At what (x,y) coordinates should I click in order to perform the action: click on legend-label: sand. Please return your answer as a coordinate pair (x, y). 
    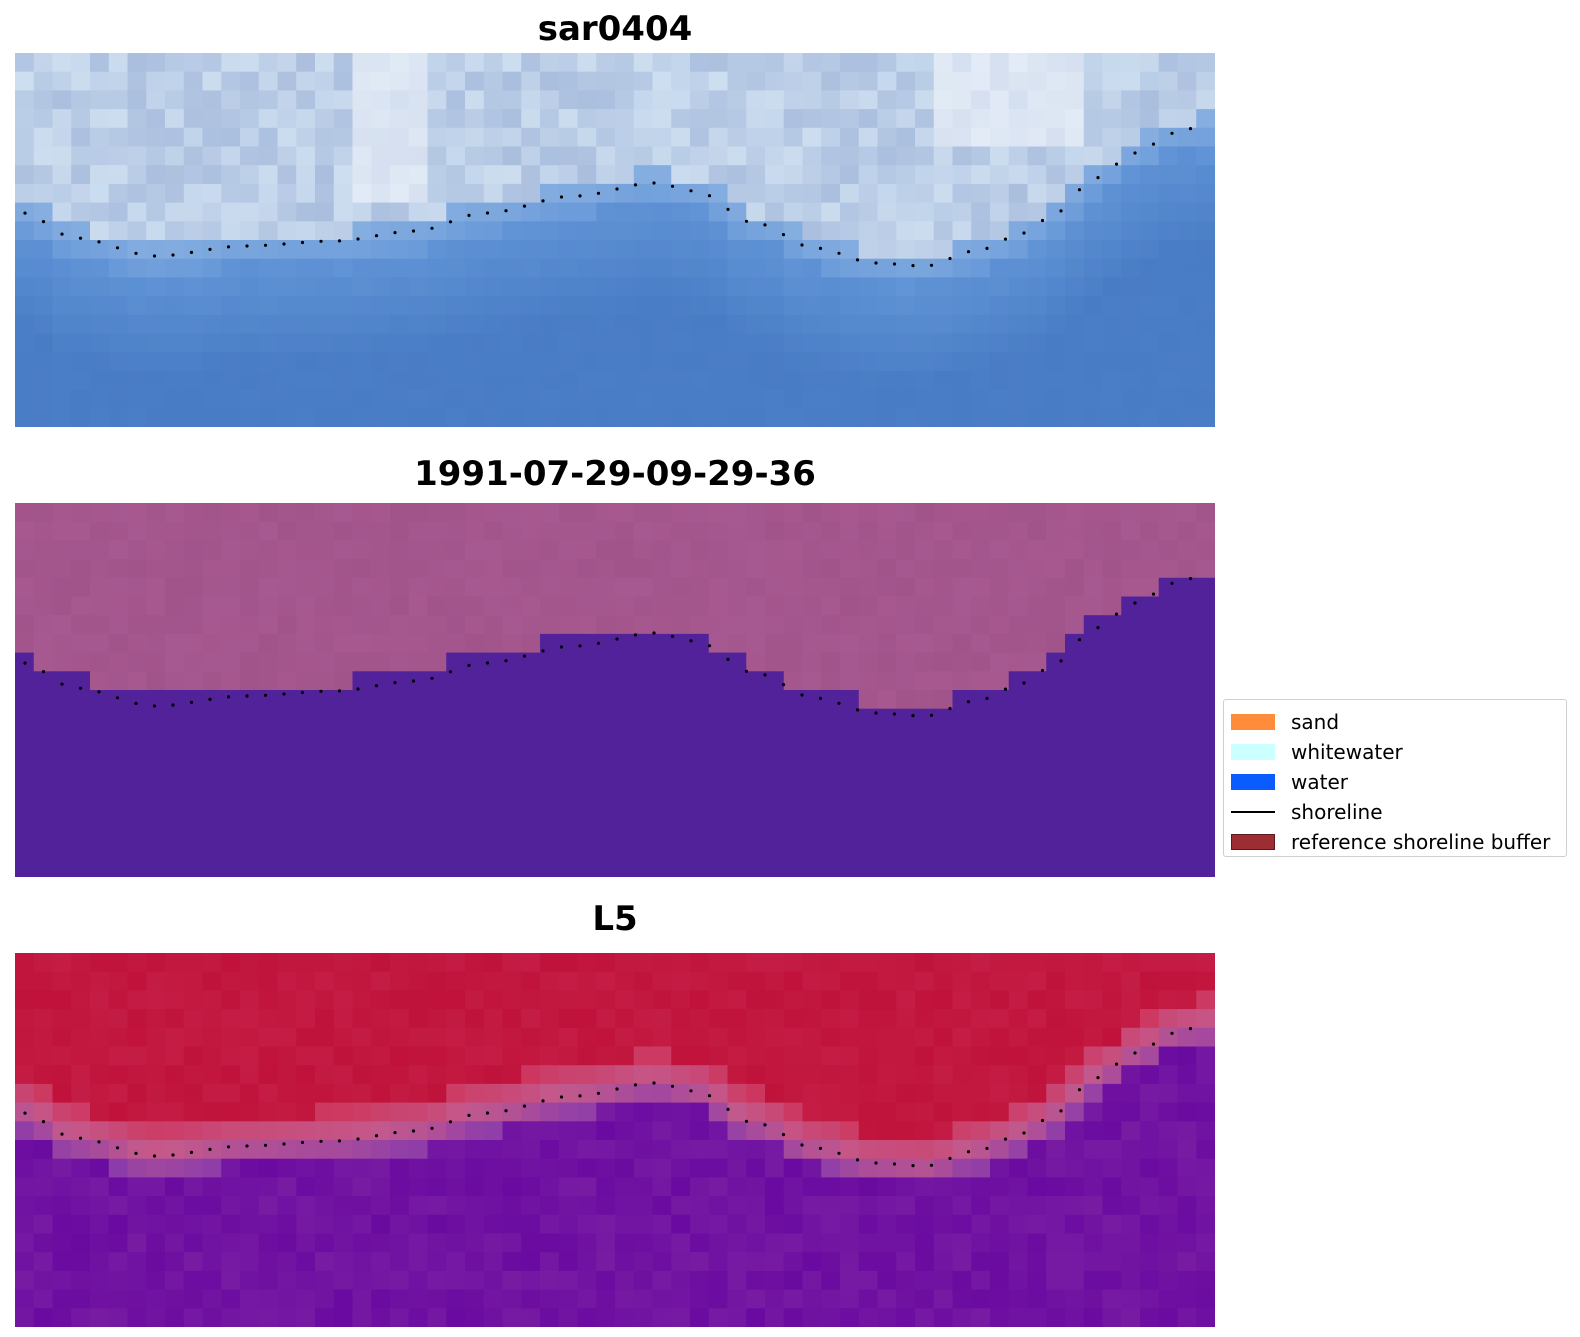
    Looking at the image, I should click on (1315, 722).